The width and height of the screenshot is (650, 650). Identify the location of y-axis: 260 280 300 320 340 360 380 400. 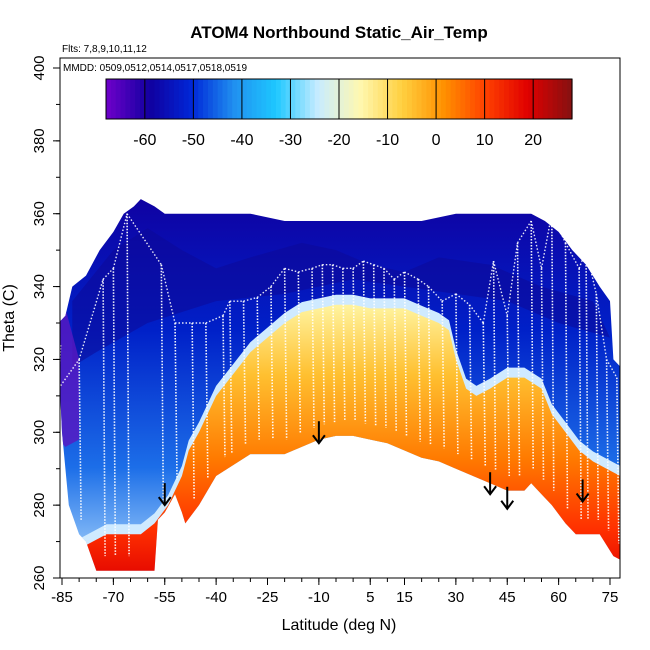
(45, 323).